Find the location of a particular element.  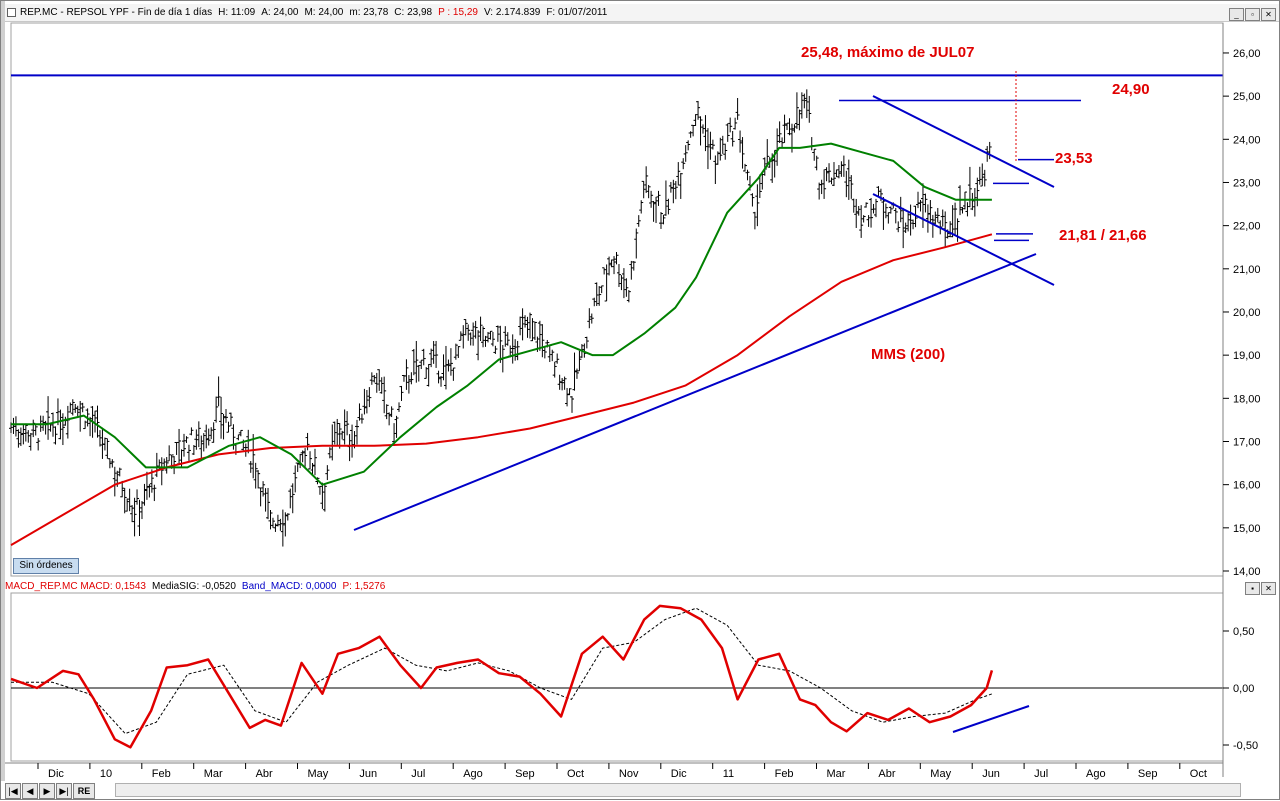

price-header-part: P : 15,29 is located at coordinates (458, 12).